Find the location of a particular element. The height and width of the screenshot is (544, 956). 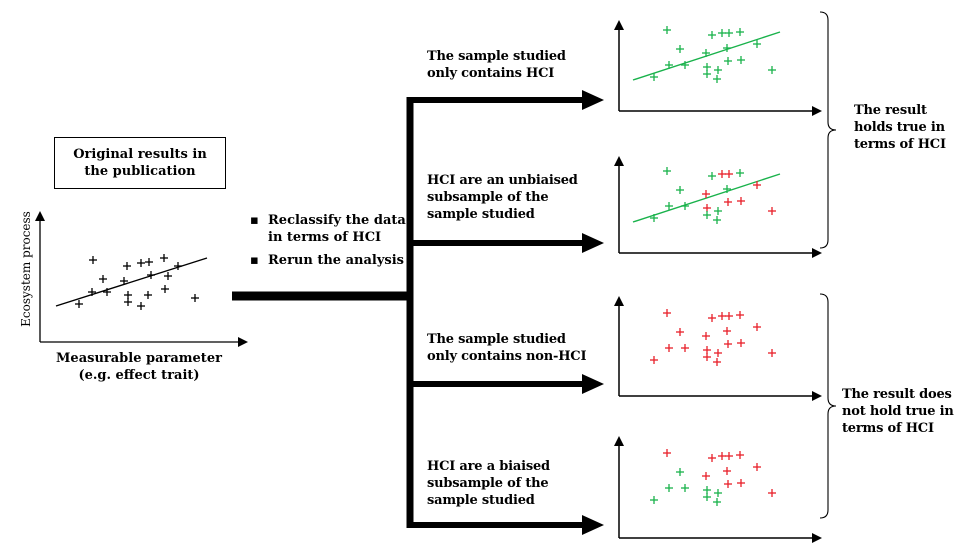

scenario-4-line-2: subsample of the is located at coordinates (488, 483).